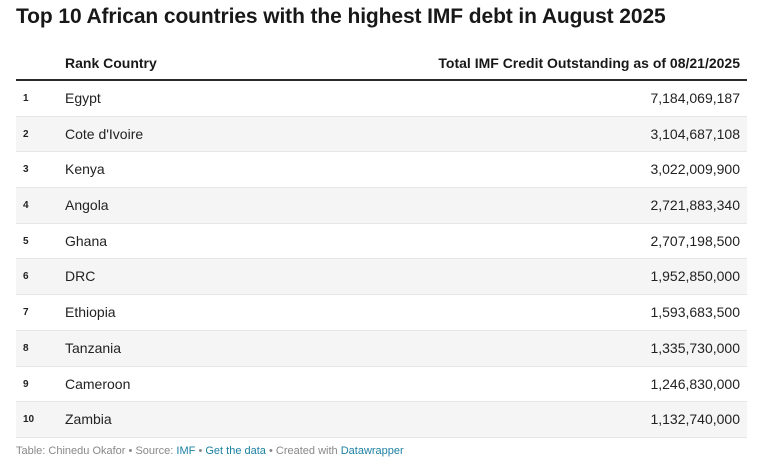 Image resolution: width=768 pixels, height=474 pixels. I want to click on table-credit: Table: Chinedu Okafor, so click(71, 451).